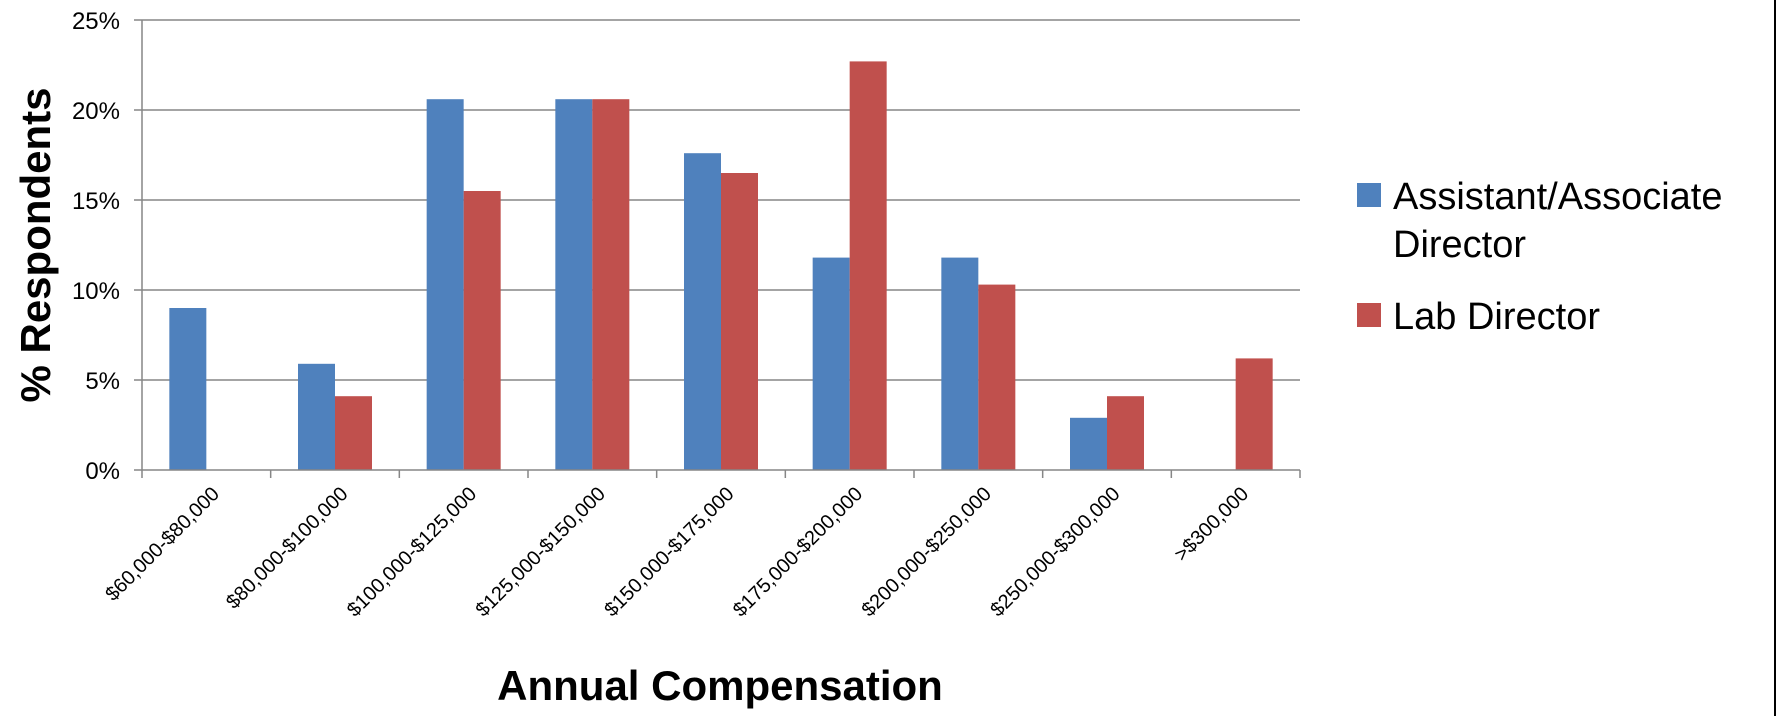 The width and height of the screenshot is (1777, 721). Describe the element at coordinates (1496, 317) in the screenshot. I see `legend-label: Lab Director` at that location.